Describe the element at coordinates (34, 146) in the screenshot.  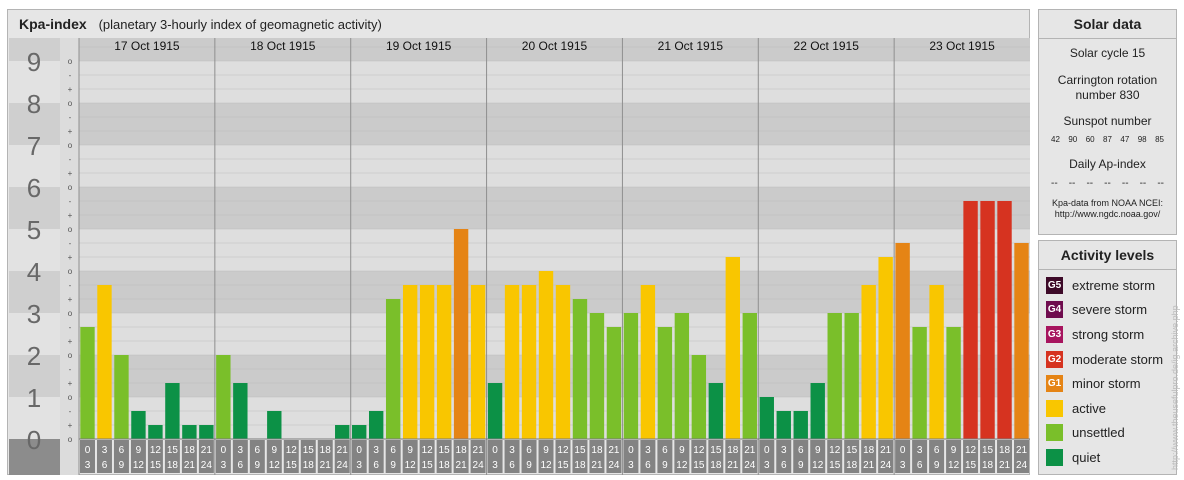
I see `y-tick-label: 7` at that location.